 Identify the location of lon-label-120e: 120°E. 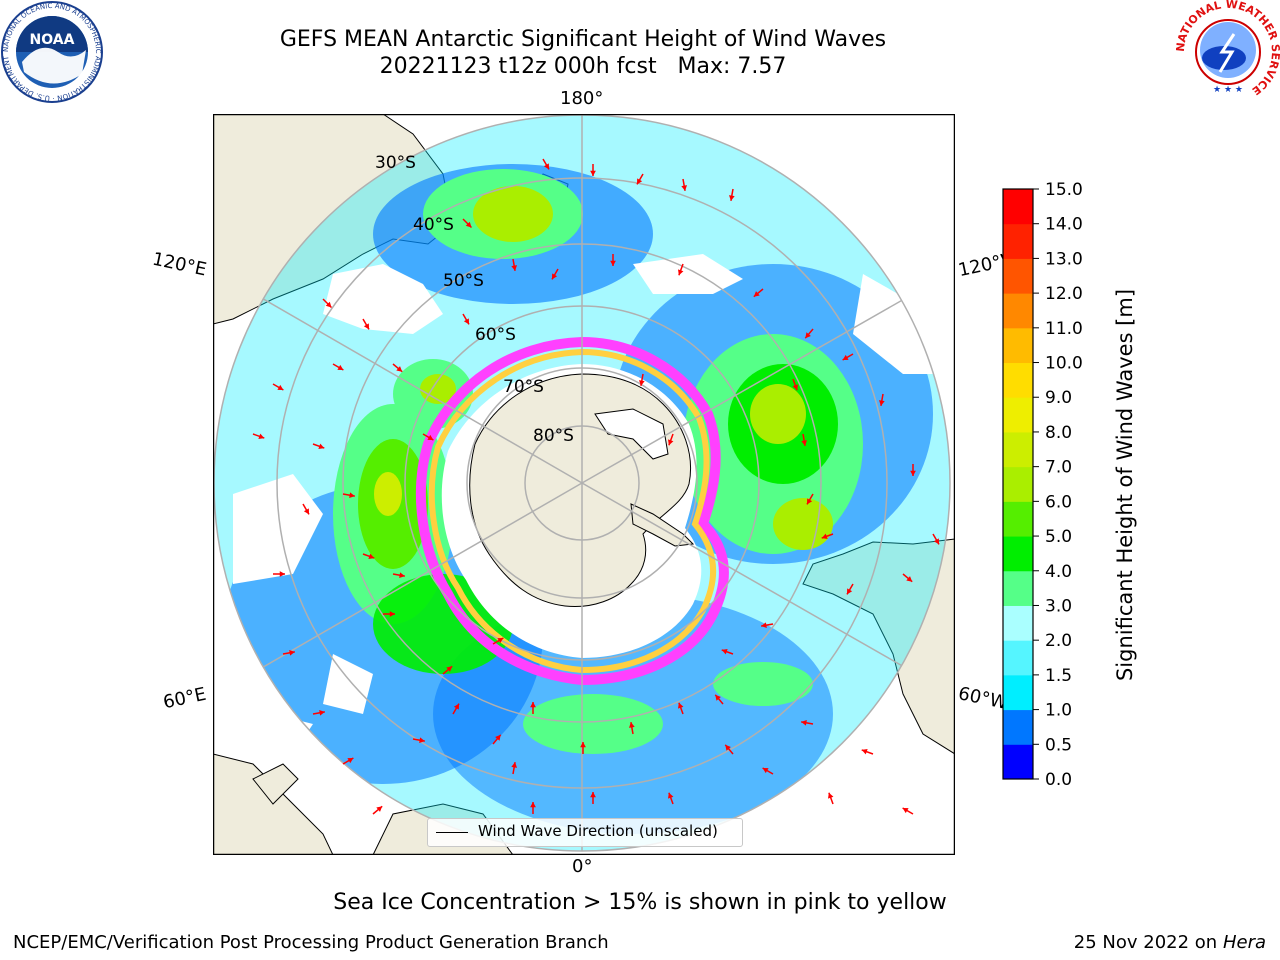
(179, 264).